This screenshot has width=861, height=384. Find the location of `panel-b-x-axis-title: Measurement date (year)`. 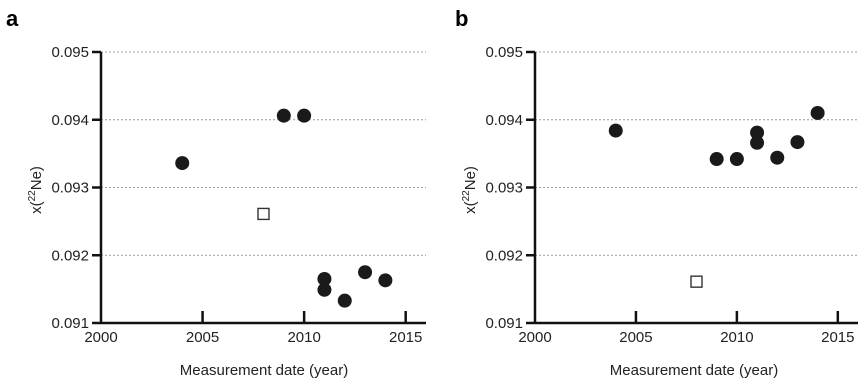

panel-b-x-axis-title: Measurement date (year) is located at coordinates (694, 370).